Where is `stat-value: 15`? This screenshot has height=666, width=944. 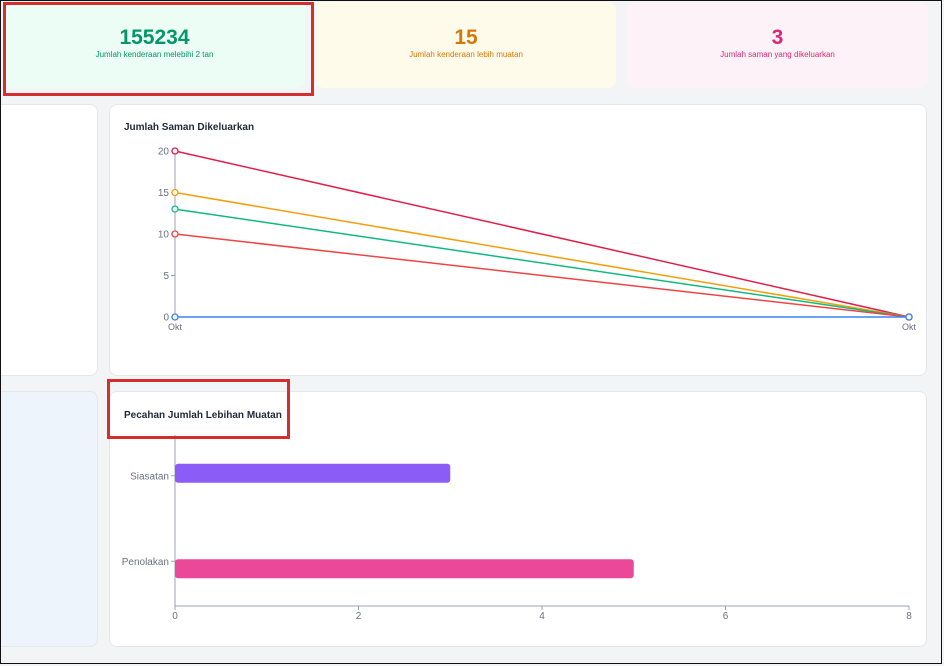 stat-value: 15 is located at coordinates (466, 37).